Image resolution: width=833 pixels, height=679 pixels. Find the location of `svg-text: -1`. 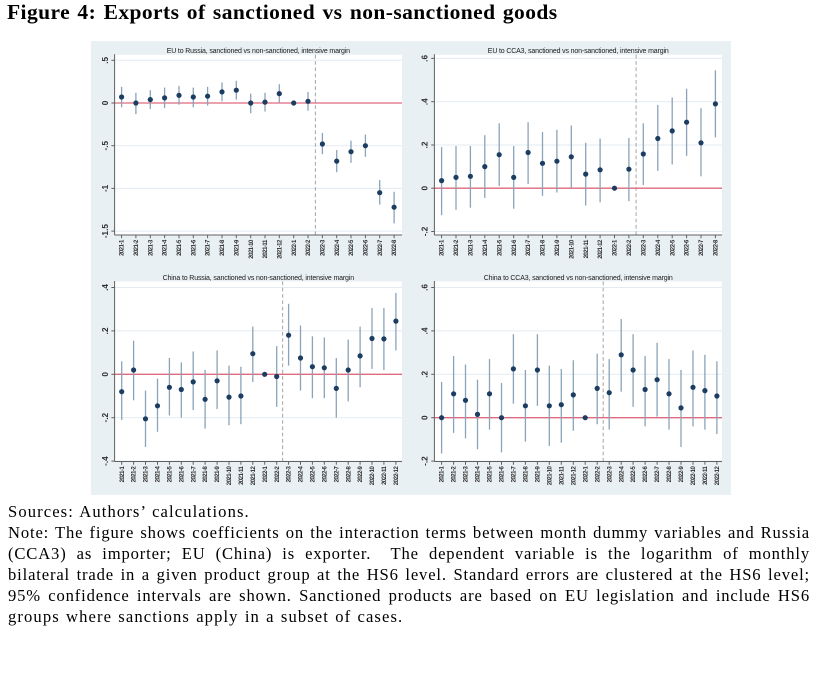

svg-text: -1 is located at coordinates (105, 188).